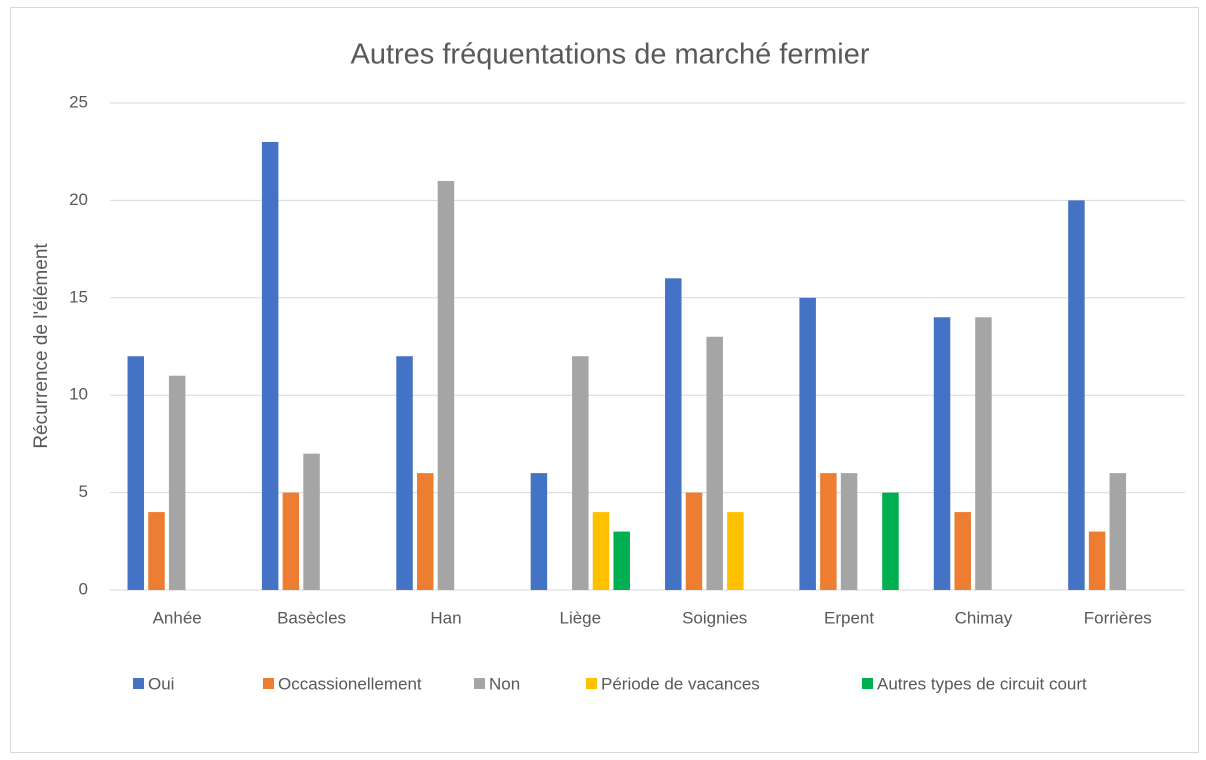  Describe the element at coordinates (350, 683) in the screenshot. I see `legend-label: Occassionellement` at that location.